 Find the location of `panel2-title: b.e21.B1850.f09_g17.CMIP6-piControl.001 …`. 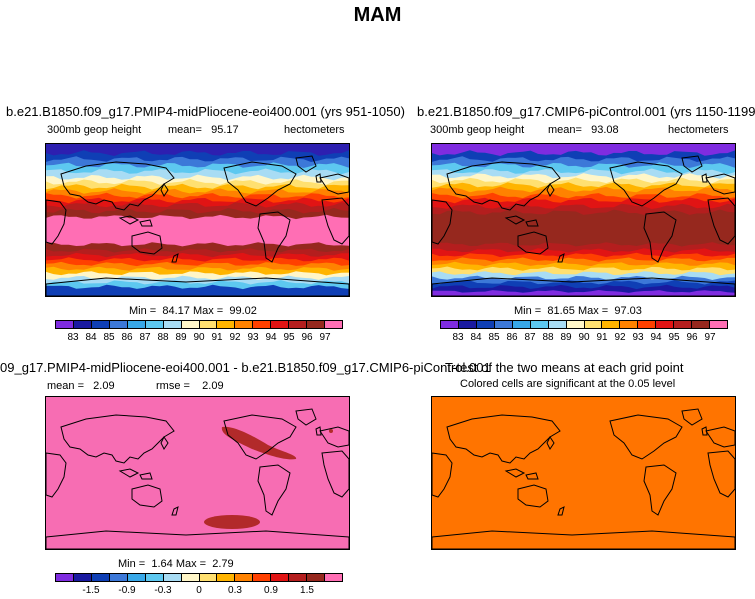

panel2-title: b.e21.B1850.f09_g17.CMIP6-piControl.001 … is located at coordinates (586, 111).